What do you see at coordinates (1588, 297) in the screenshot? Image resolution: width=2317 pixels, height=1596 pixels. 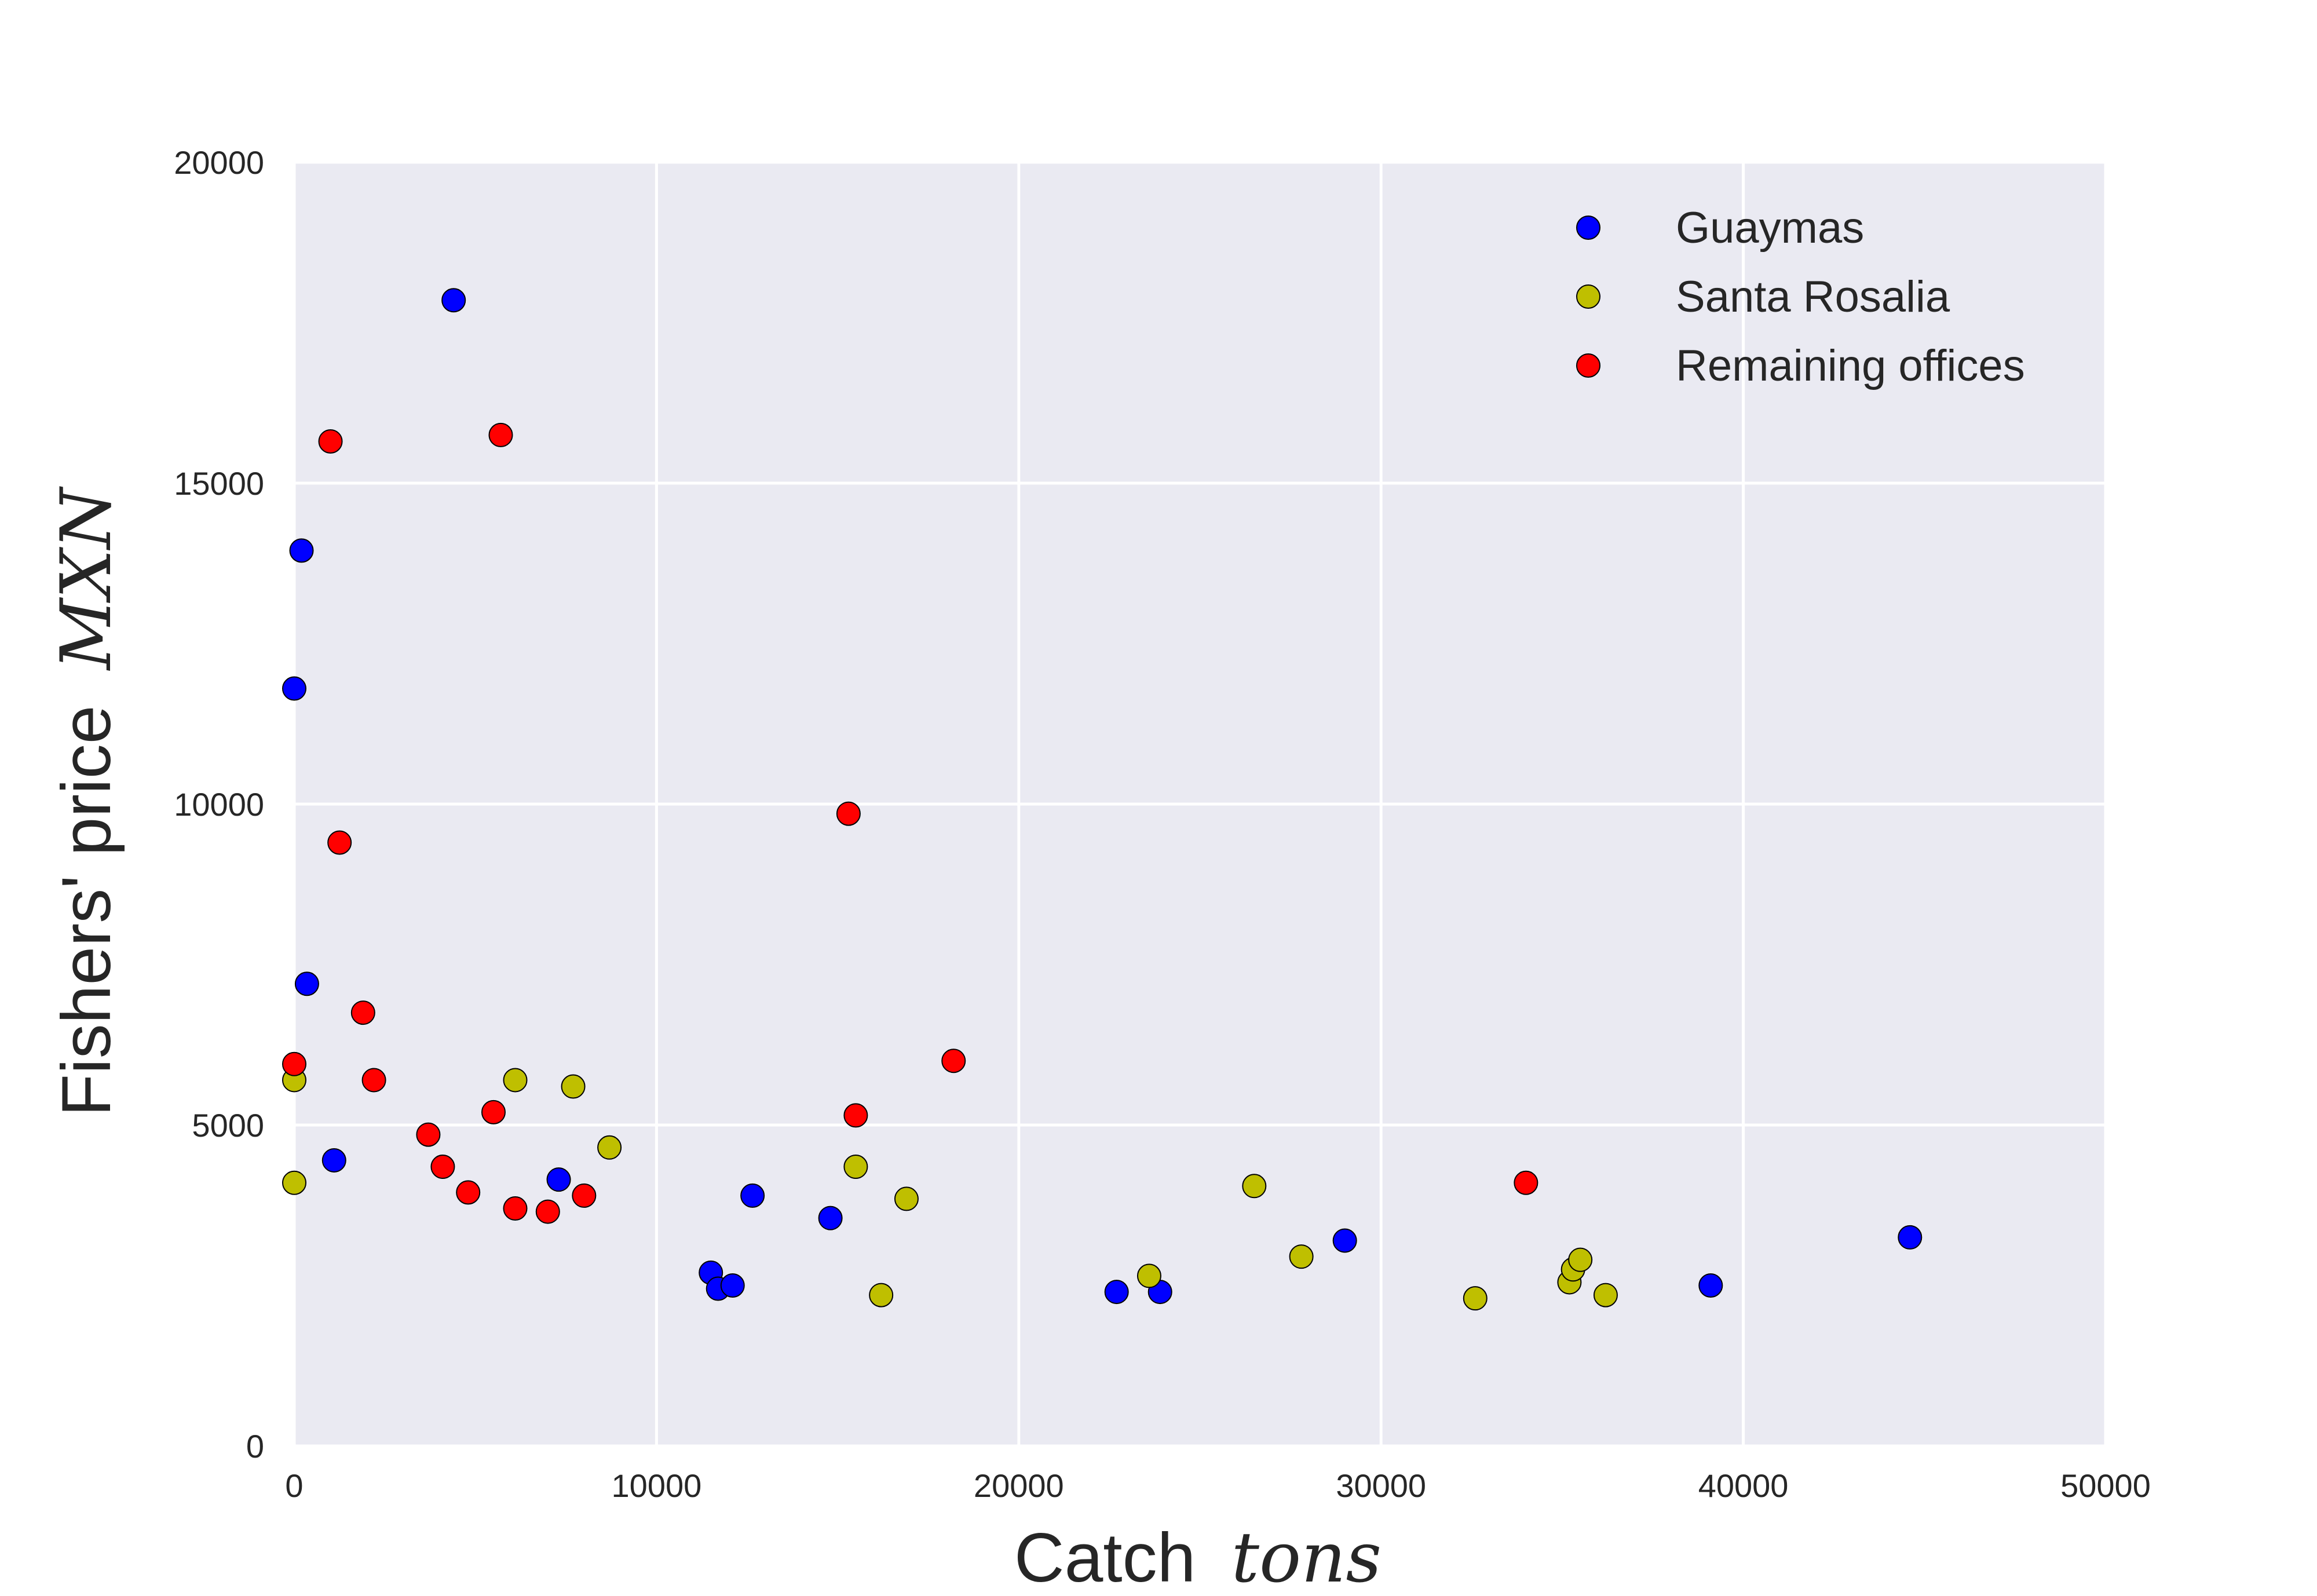 I see `legend-marker-santa-rosalia` at bounding box center [1588, 297].